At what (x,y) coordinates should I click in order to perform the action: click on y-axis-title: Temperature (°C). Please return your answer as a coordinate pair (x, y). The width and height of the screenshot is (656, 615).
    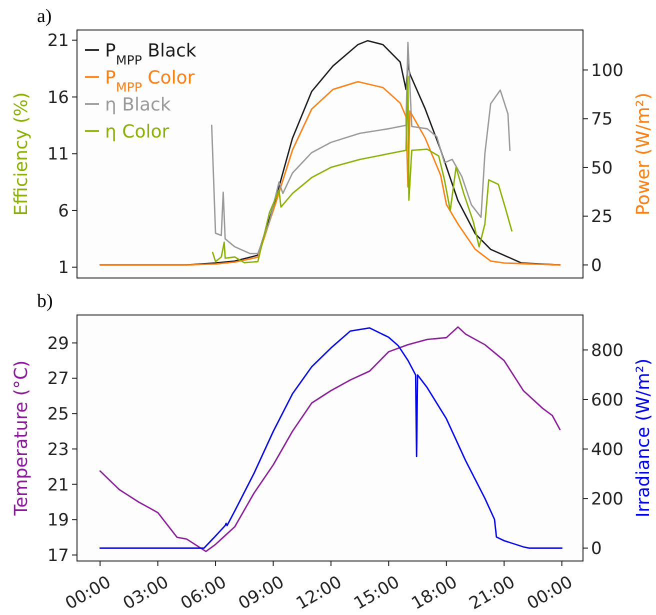
    Looking at the image, I should click on (21, 438).